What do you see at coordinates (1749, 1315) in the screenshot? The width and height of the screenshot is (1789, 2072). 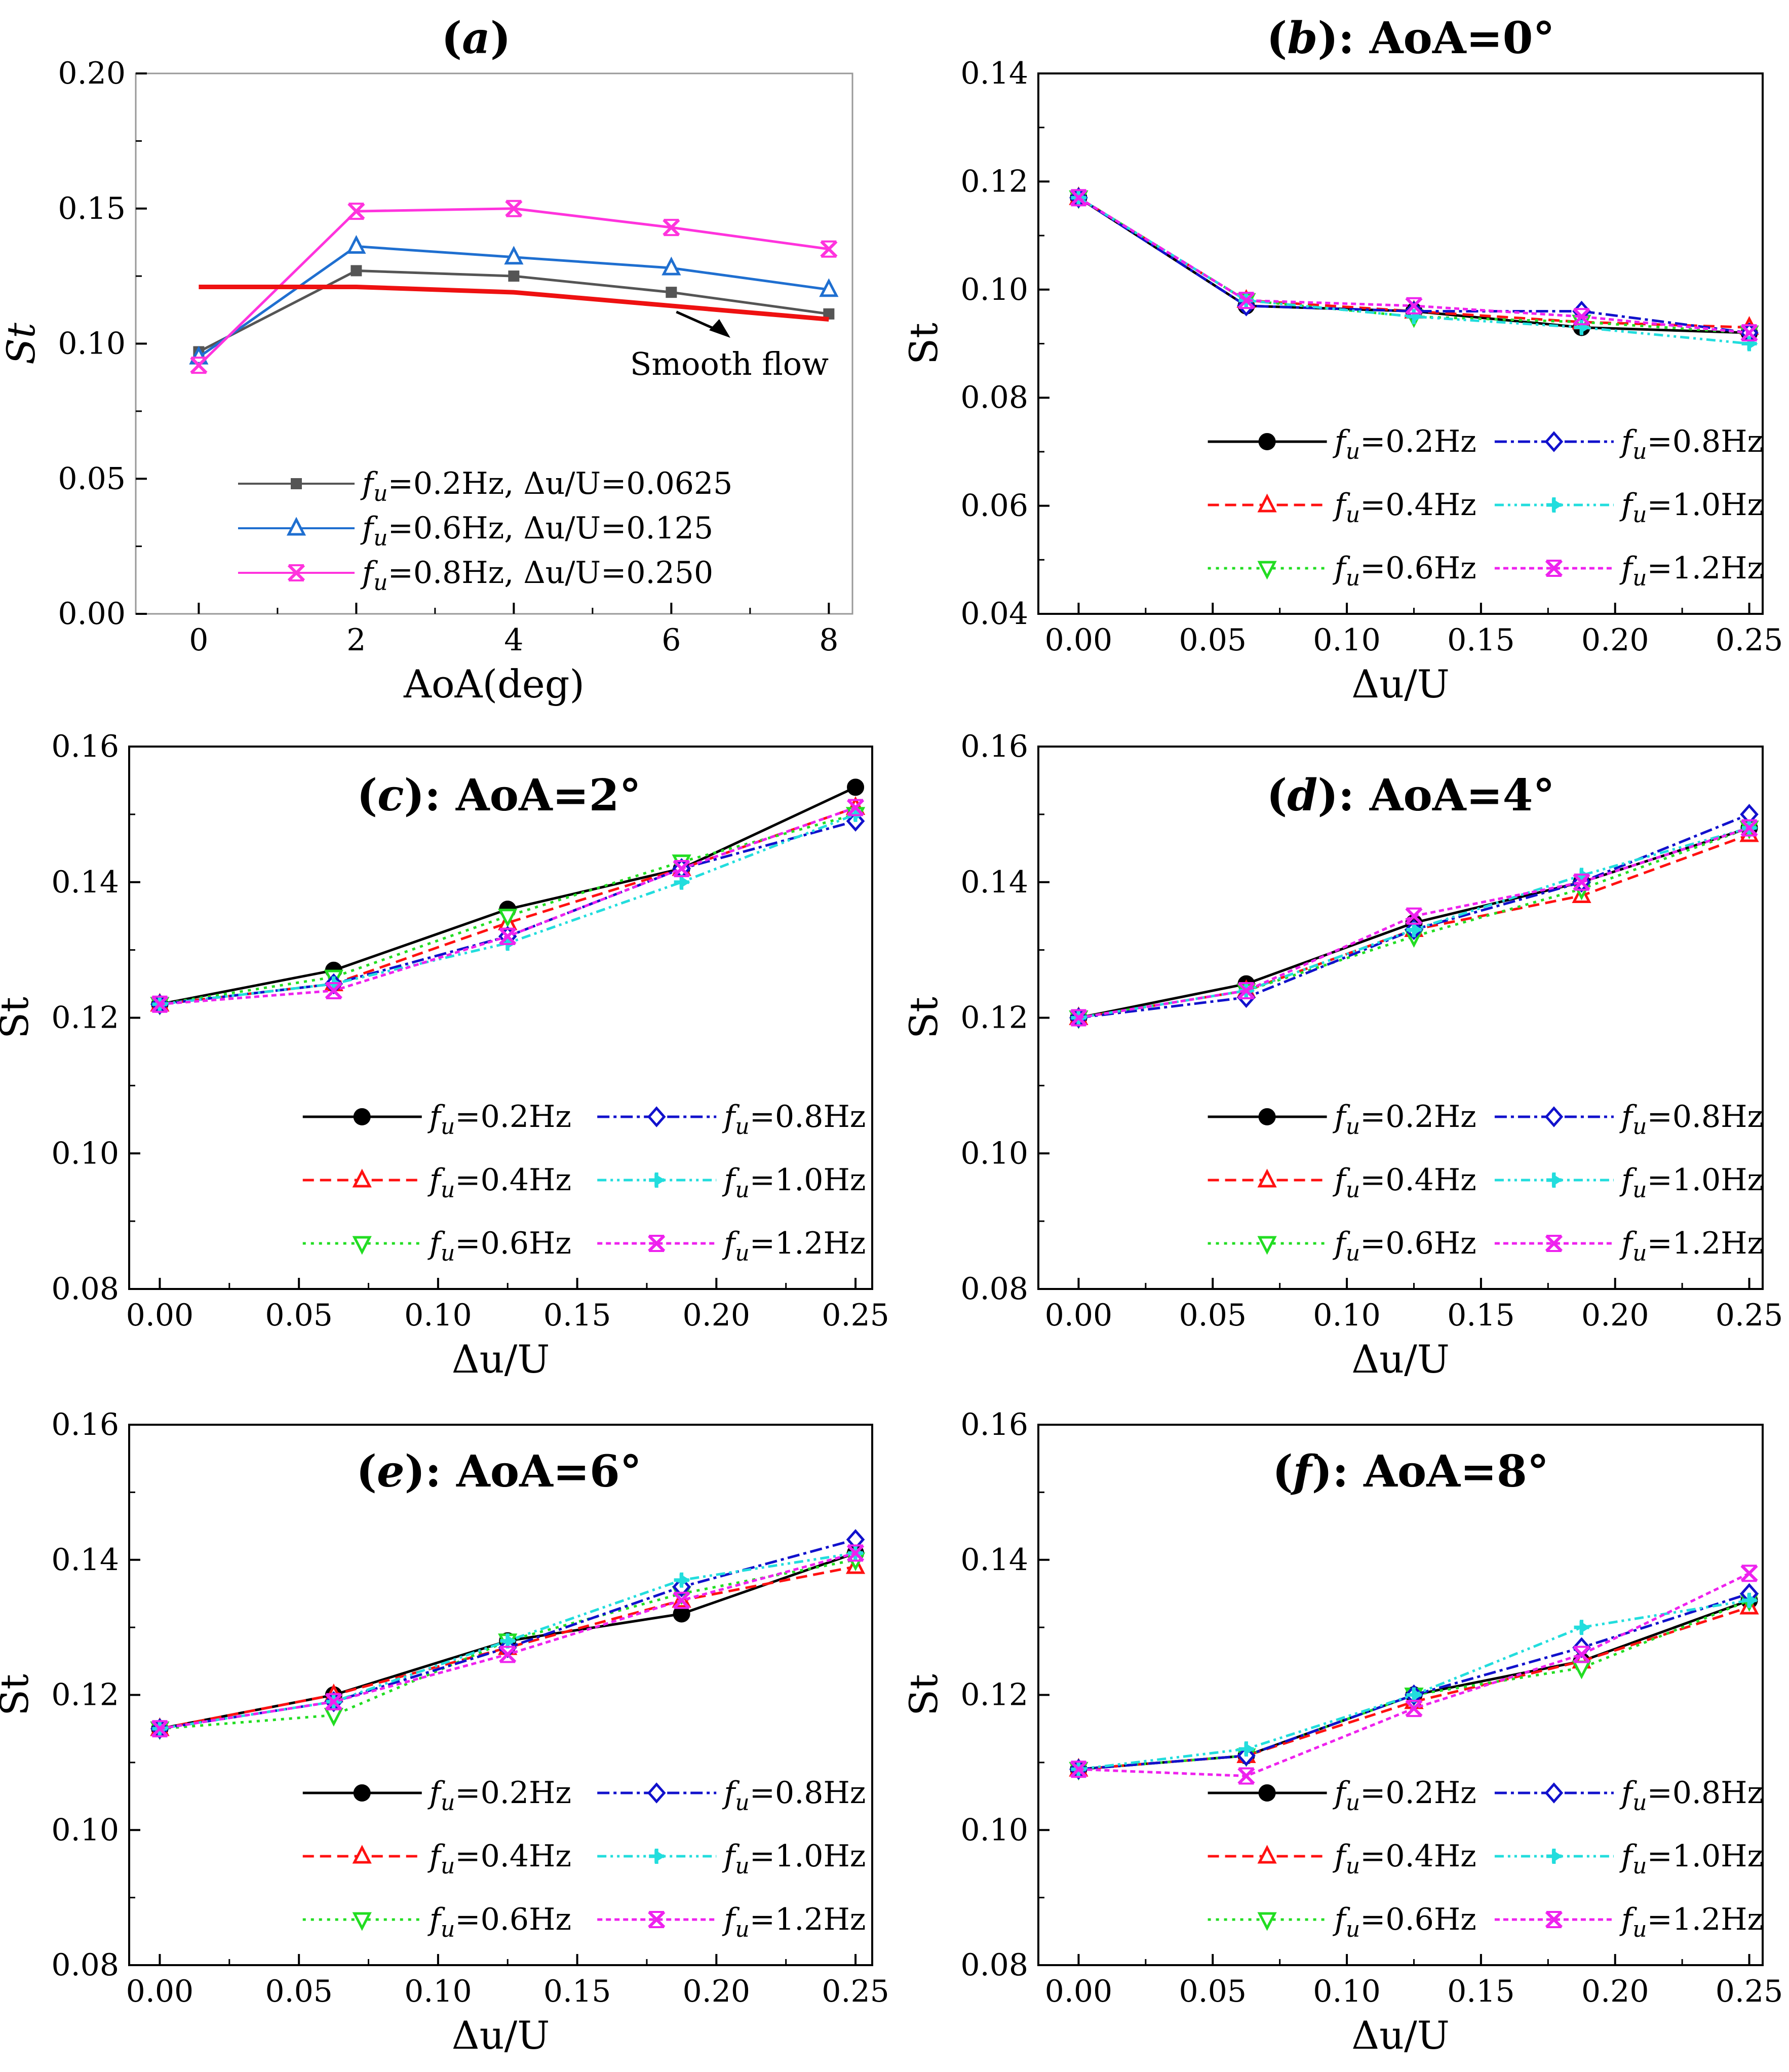 I see `x-tick-label: 0.25` at bounding box center [1749, 1315].